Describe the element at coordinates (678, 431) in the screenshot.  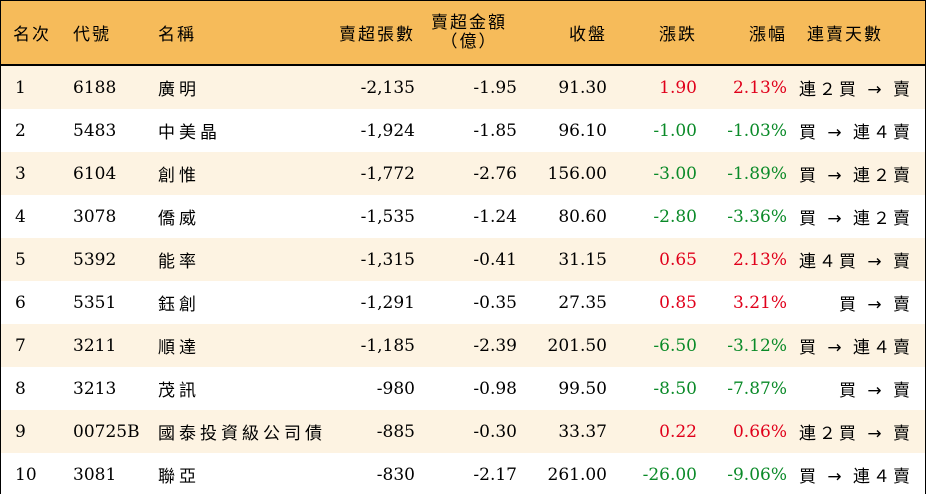
I see `change-cell: 0.22` at that location.